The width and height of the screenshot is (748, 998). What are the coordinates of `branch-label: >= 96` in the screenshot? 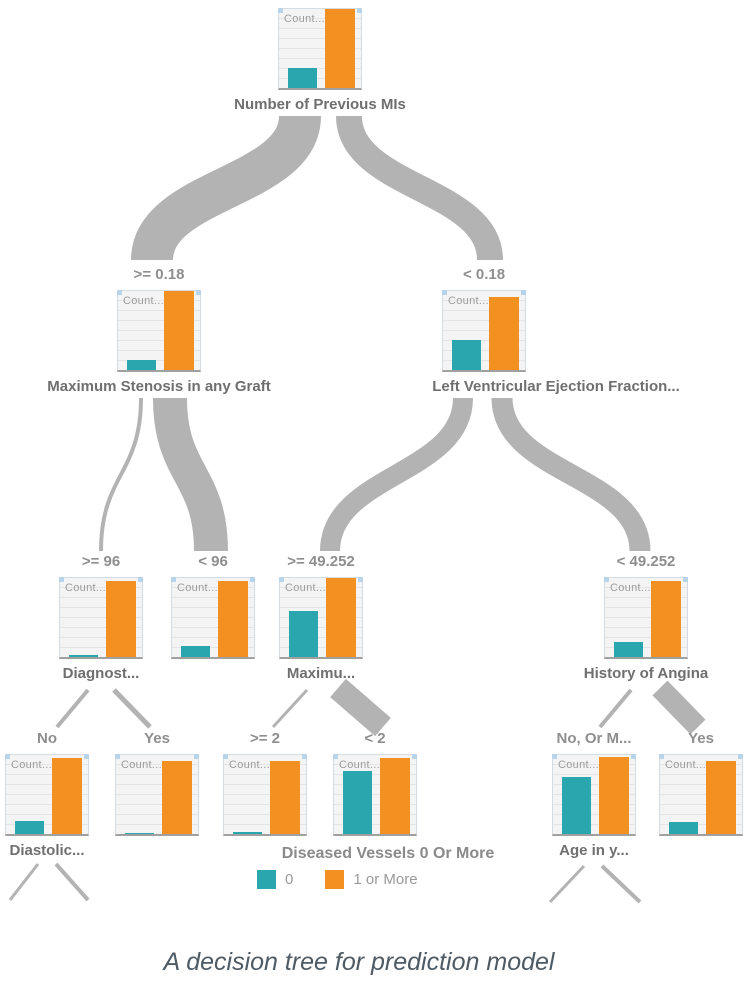 It's located at (101, 561).